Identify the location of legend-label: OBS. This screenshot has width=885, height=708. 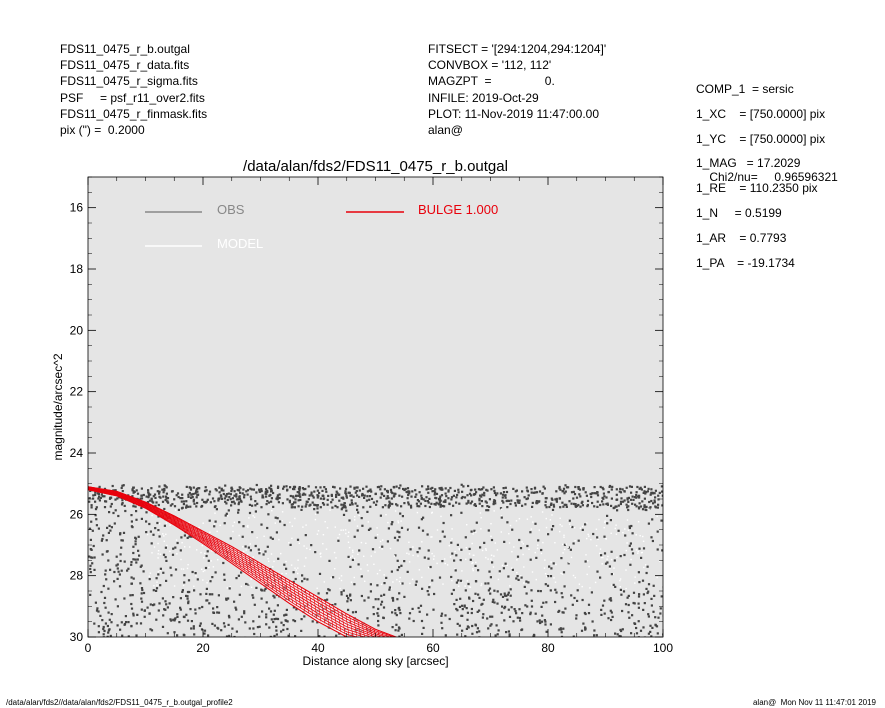
(231, 209).